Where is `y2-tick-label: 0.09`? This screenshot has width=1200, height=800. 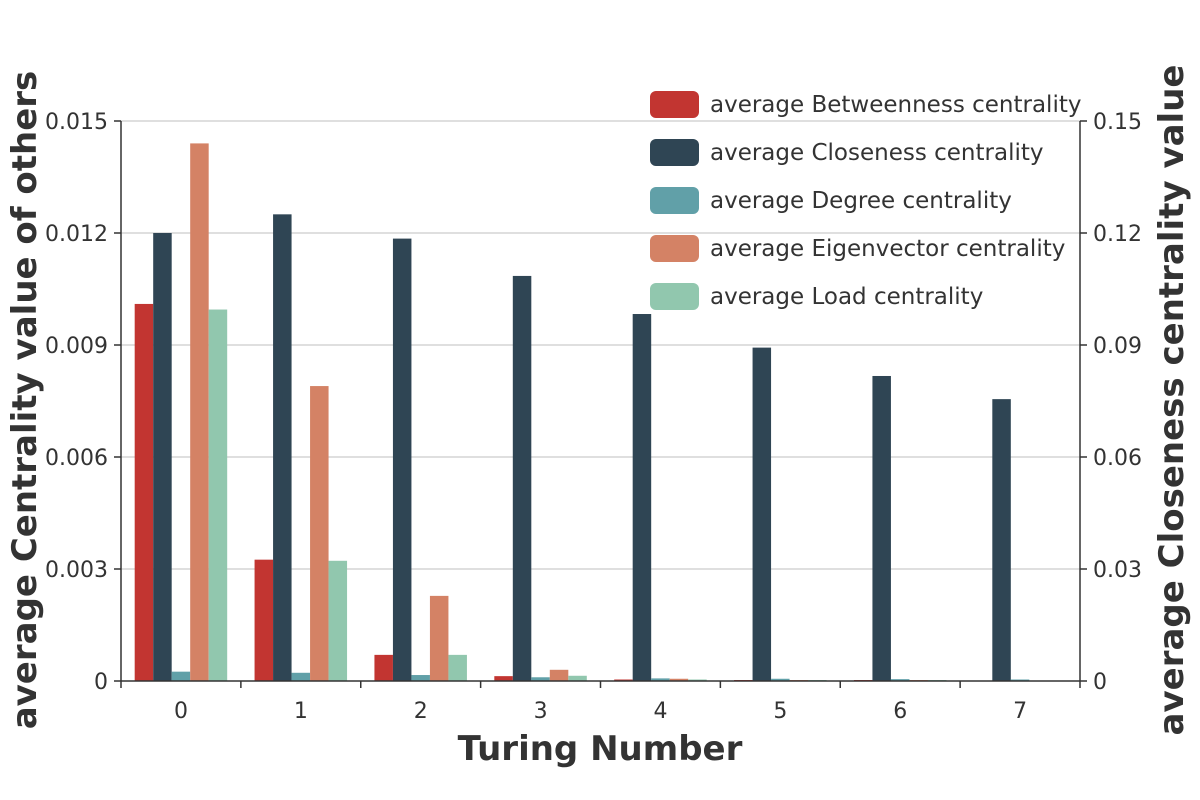
y2-tick-label: 0.09 is located at coordinates (1117, 346).